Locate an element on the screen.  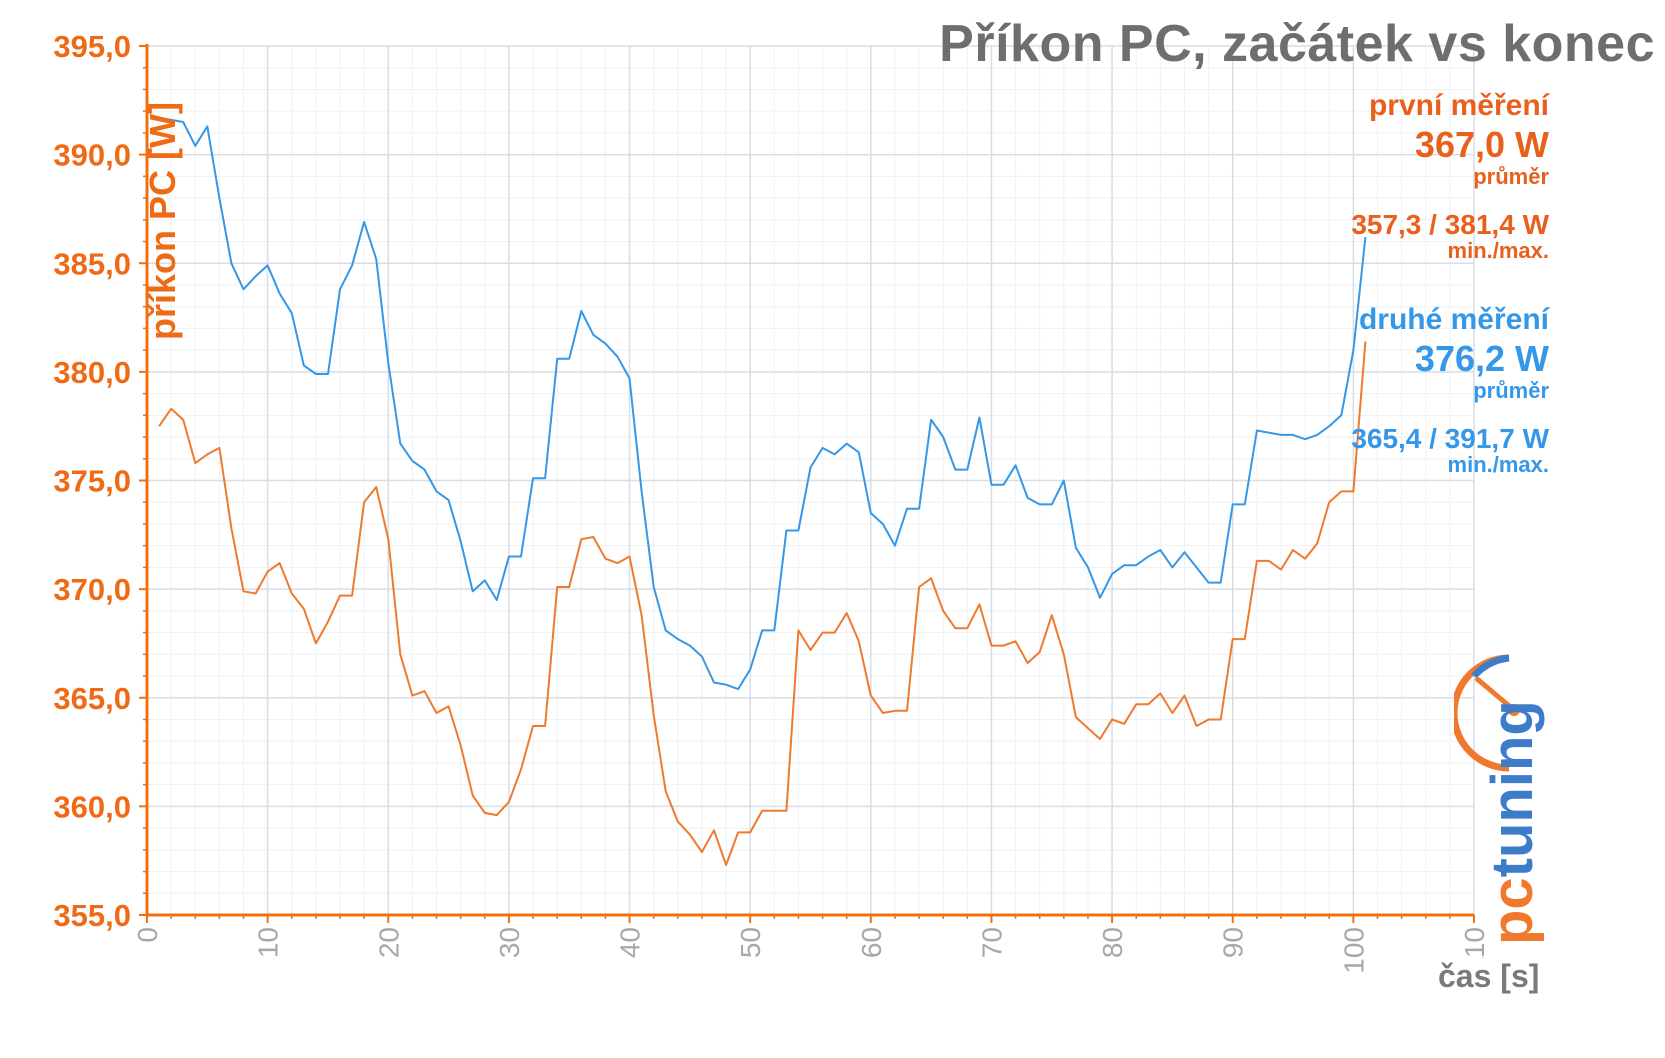
legend-first-mean: 367,0 W is located at coordinates (1481, 144).